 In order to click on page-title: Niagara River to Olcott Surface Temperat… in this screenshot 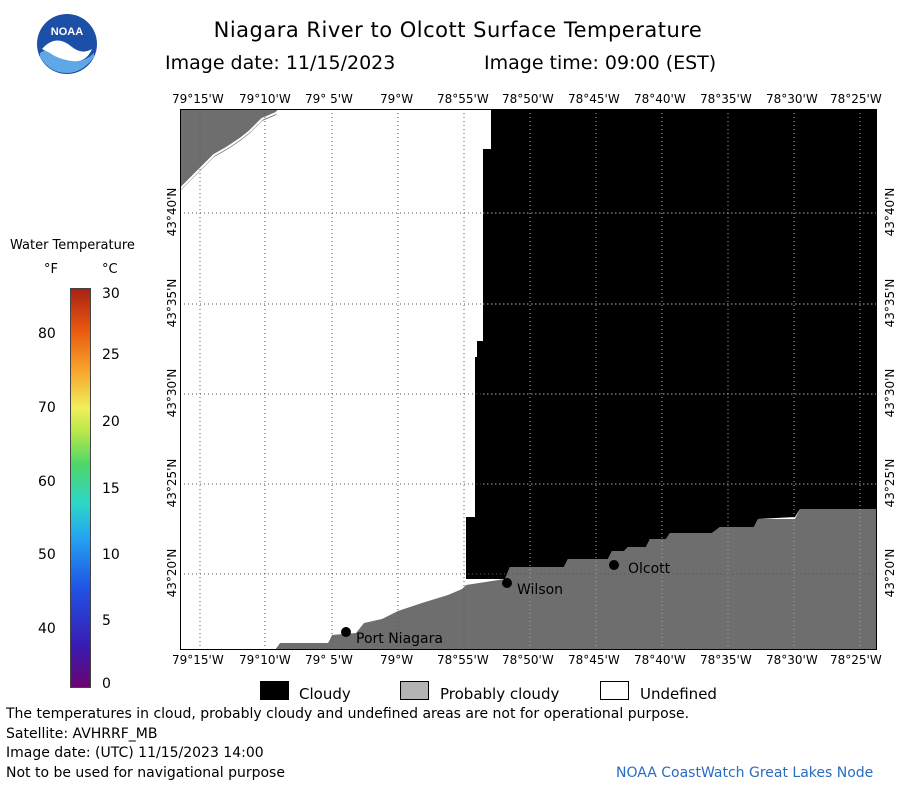, I will do `click(458, 30)`.